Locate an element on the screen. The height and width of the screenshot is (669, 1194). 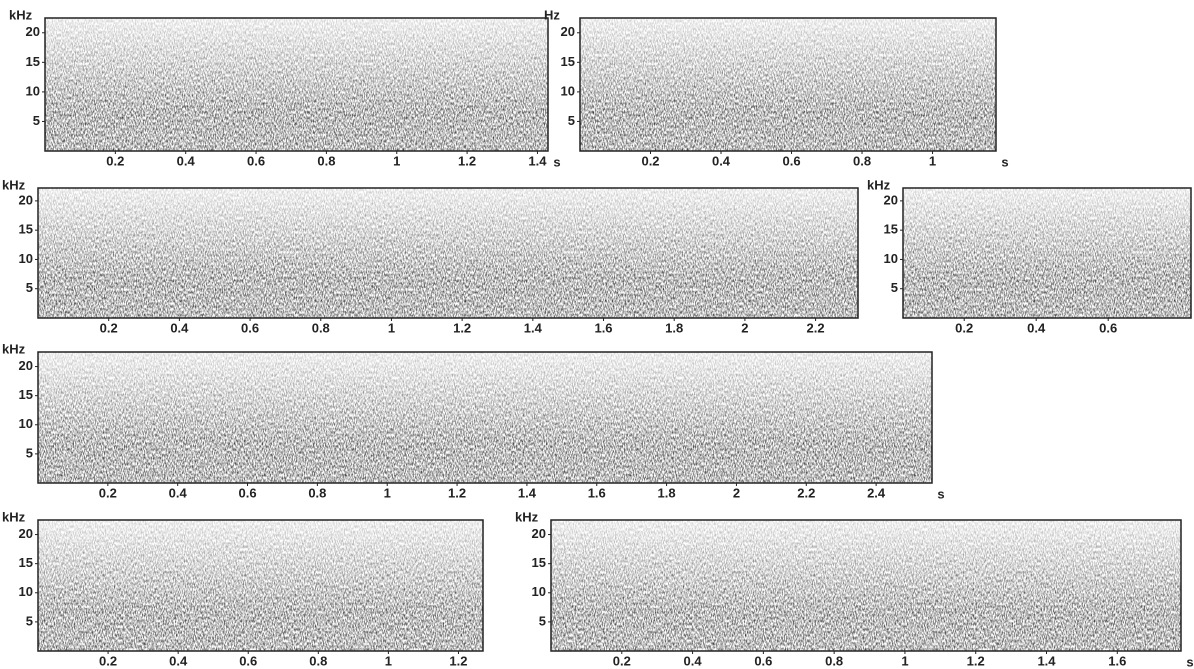
spectrogram-panel: kHz 5 10 15 20 0.2 0.4 0.6 is located at coordinates (1029, 256).